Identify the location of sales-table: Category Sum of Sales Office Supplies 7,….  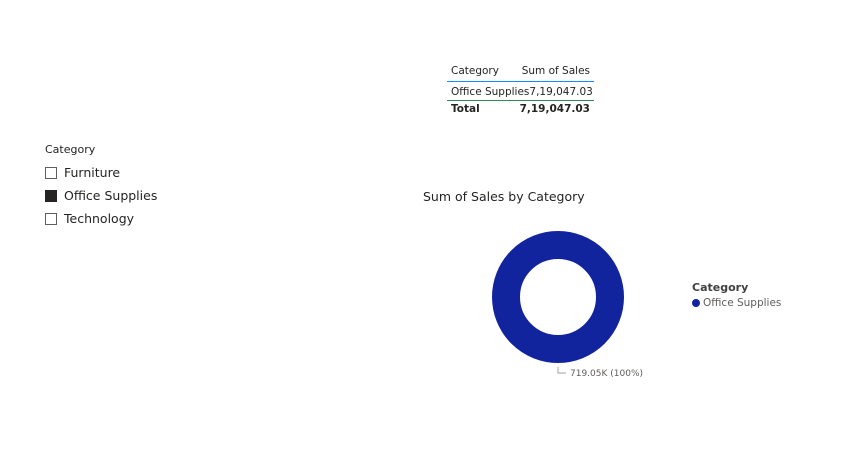
(520, 88).